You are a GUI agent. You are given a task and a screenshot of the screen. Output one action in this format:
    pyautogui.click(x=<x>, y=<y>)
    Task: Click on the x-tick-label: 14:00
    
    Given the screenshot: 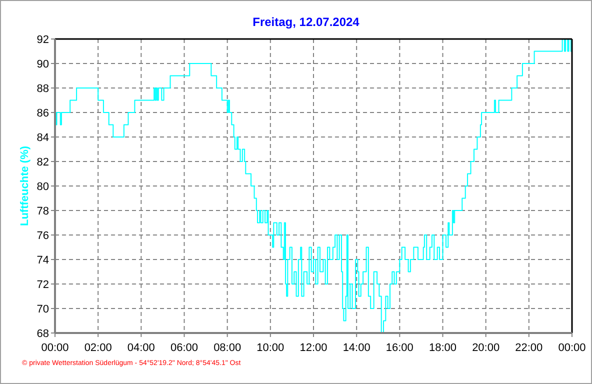 What is the action you would take?
    pyautogui.click(x=356, y=348)
    